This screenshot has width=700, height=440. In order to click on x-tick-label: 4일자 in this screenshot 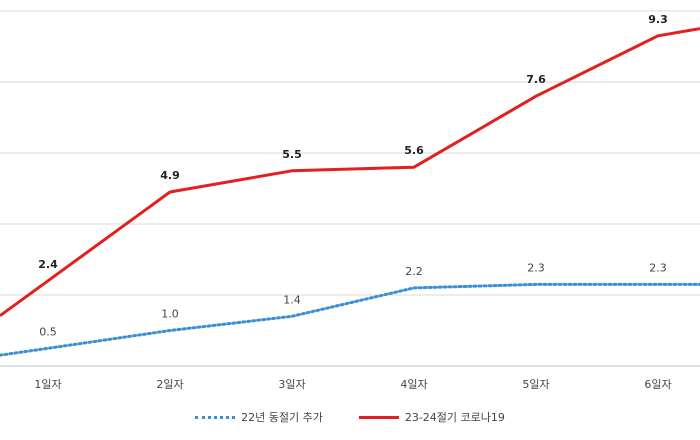, I will do `click(413, 384)`.